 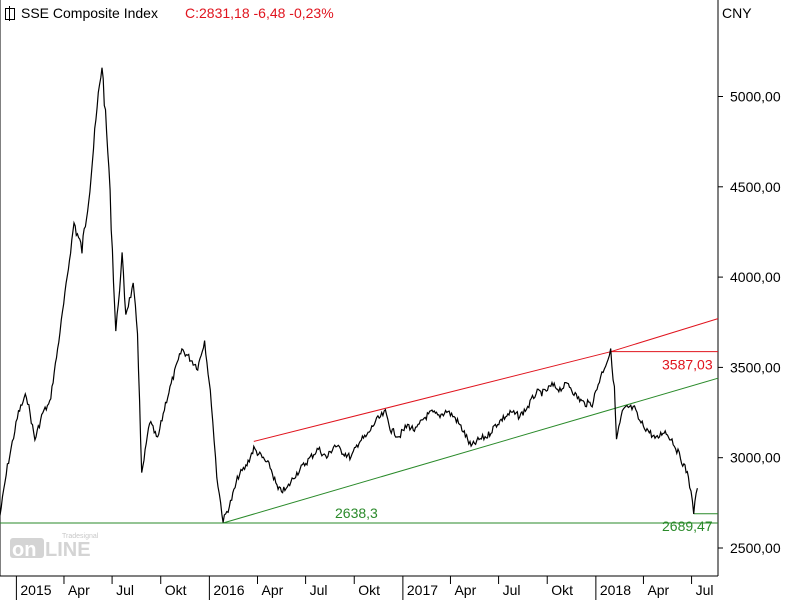 What do you see at coordinates (80, 536) in the screenshot?
I see `watermark-logo: Tradesignal` at bounding box center [80, 536].